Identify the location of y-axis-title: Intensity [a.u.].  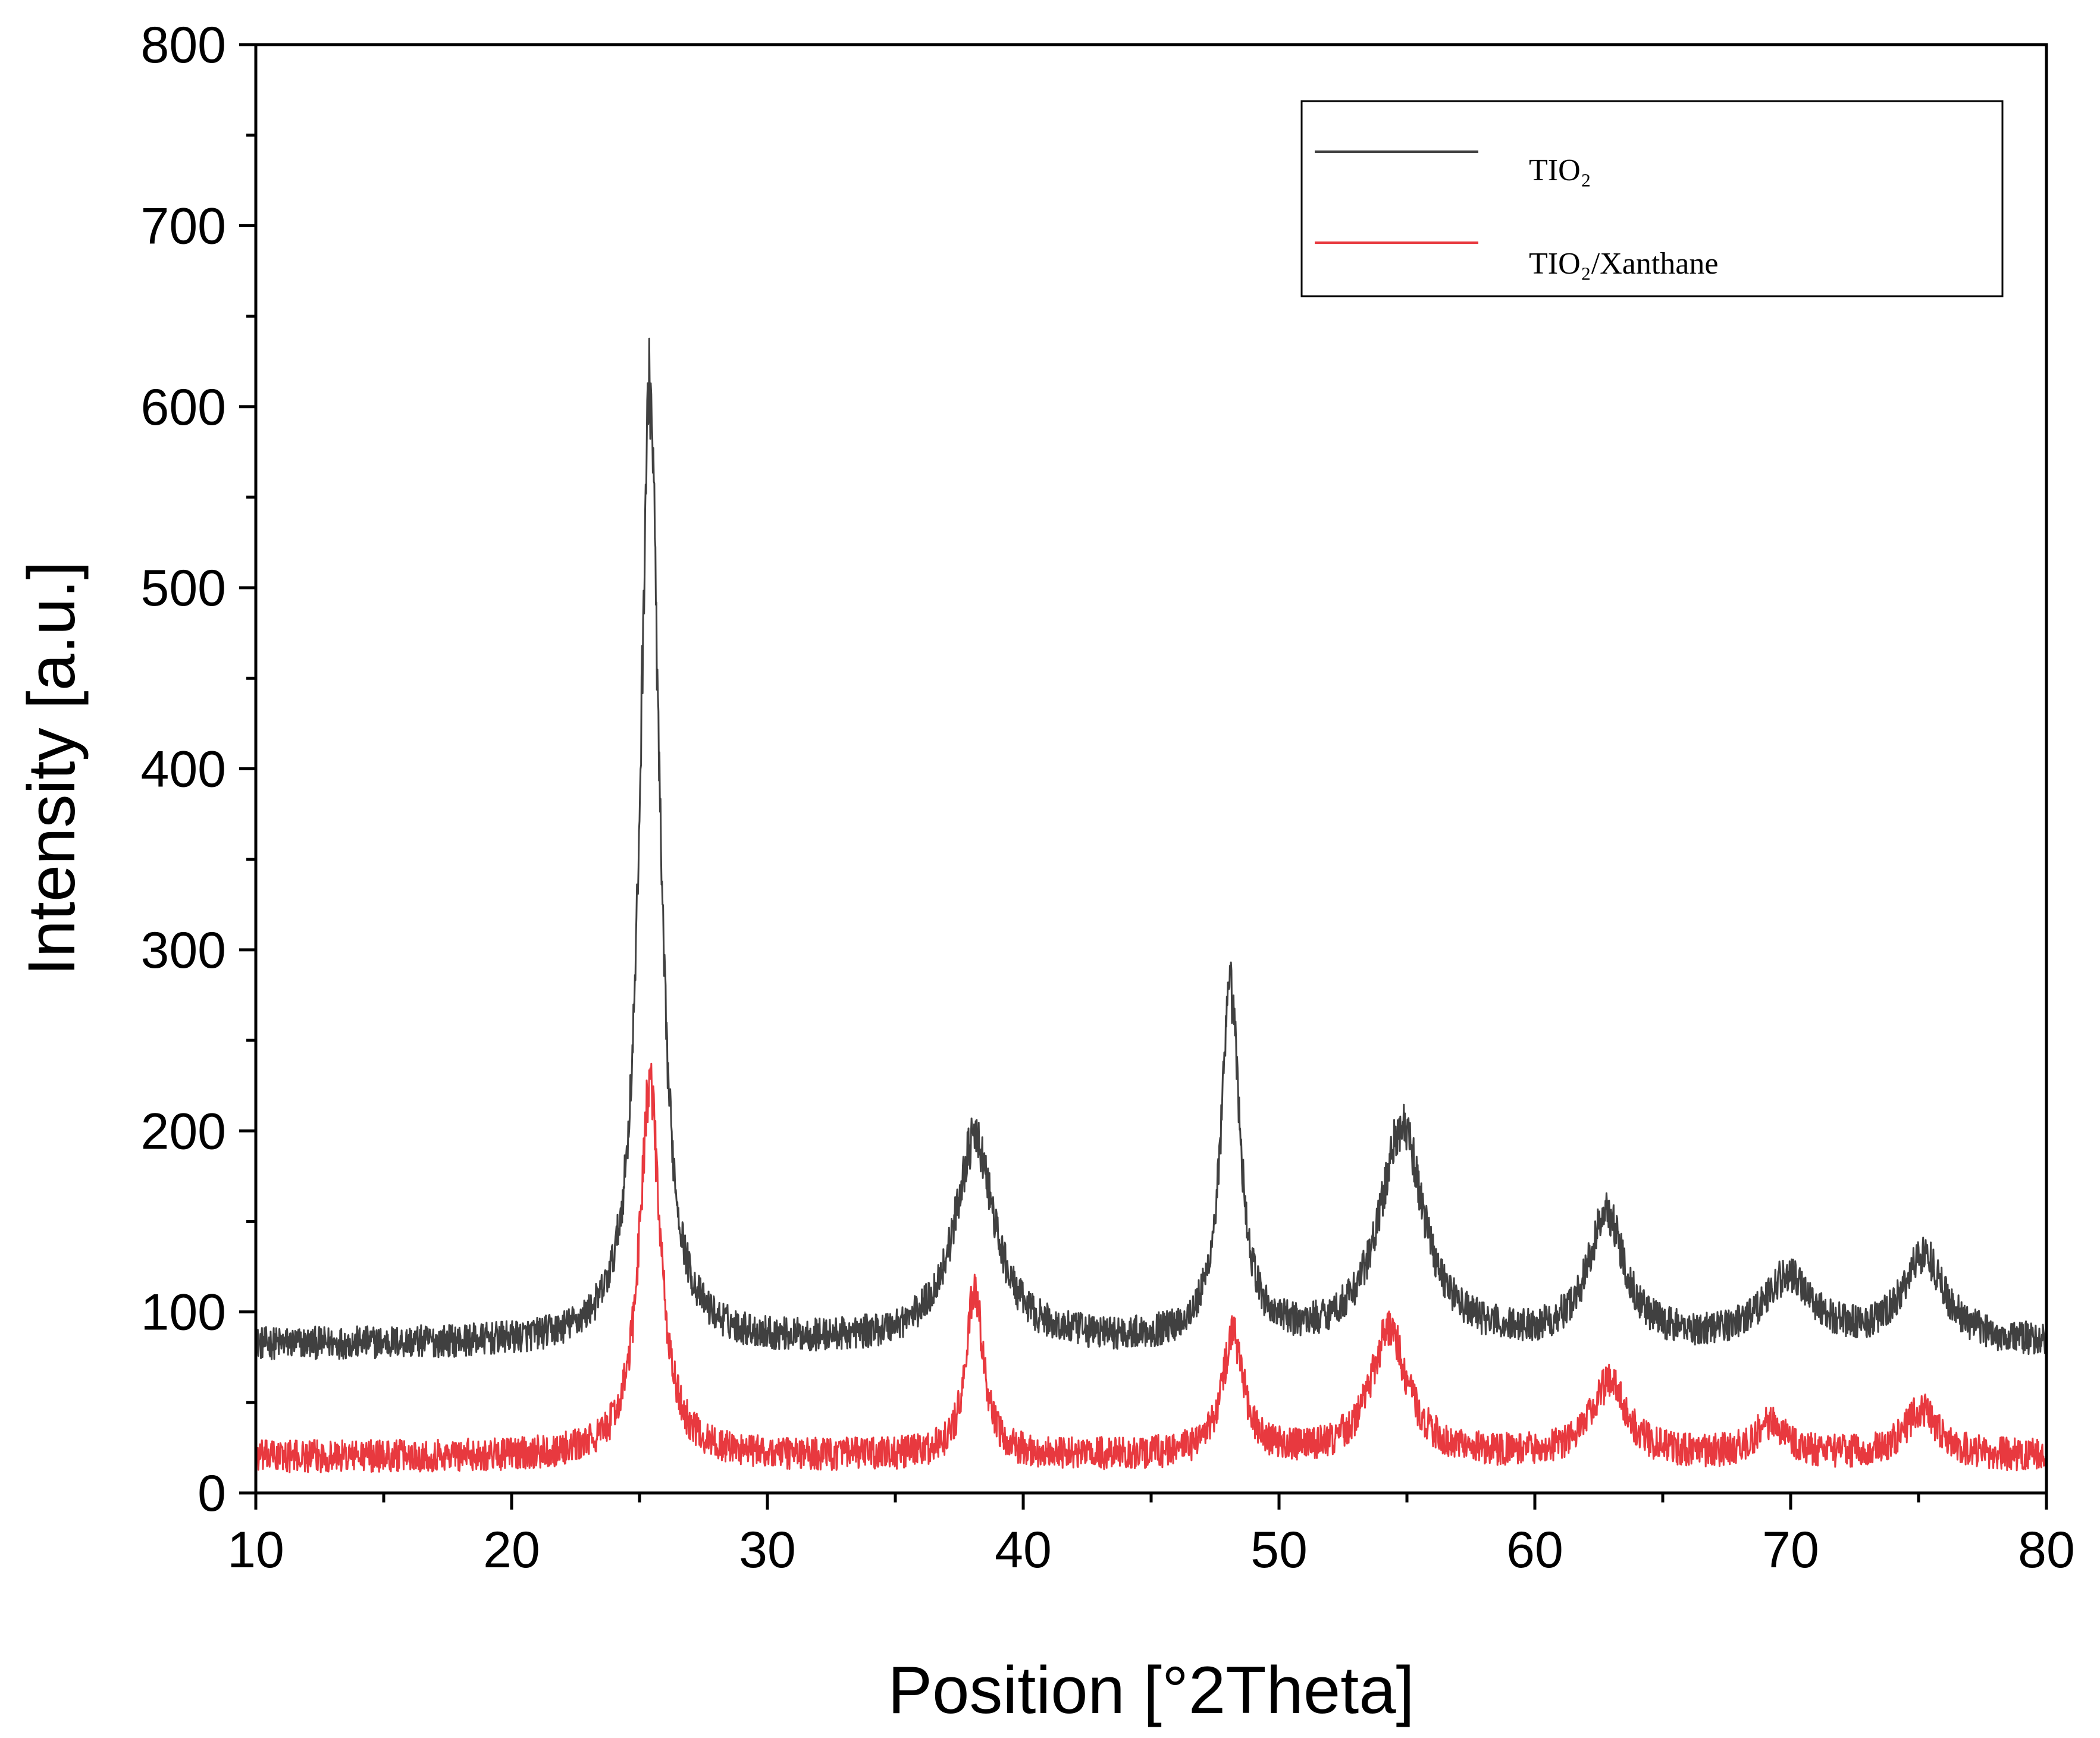
(51, 768).